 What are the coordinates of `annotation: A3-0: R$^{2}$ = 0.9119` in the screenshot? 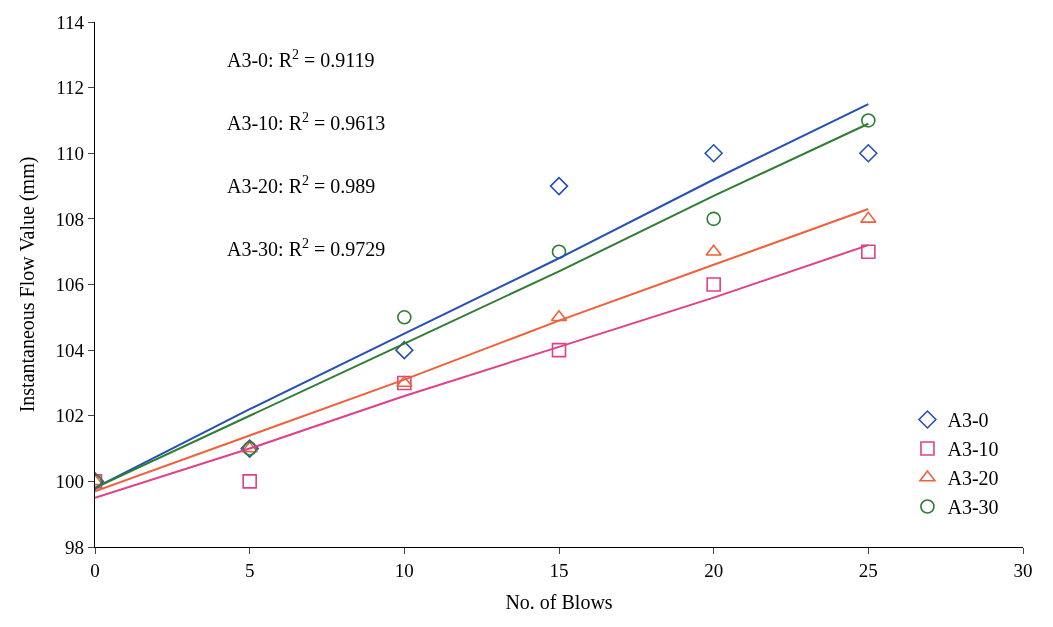 It's located at (301, 59).